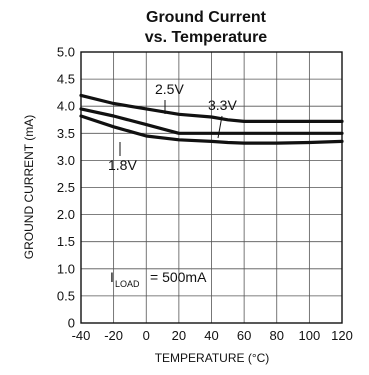 This screenshot has height=375, width=369. What do you see at coordinates (66, 241) in the screenshot?
I see `y-tick-label: 1.5` at bounding box center [66, 241].